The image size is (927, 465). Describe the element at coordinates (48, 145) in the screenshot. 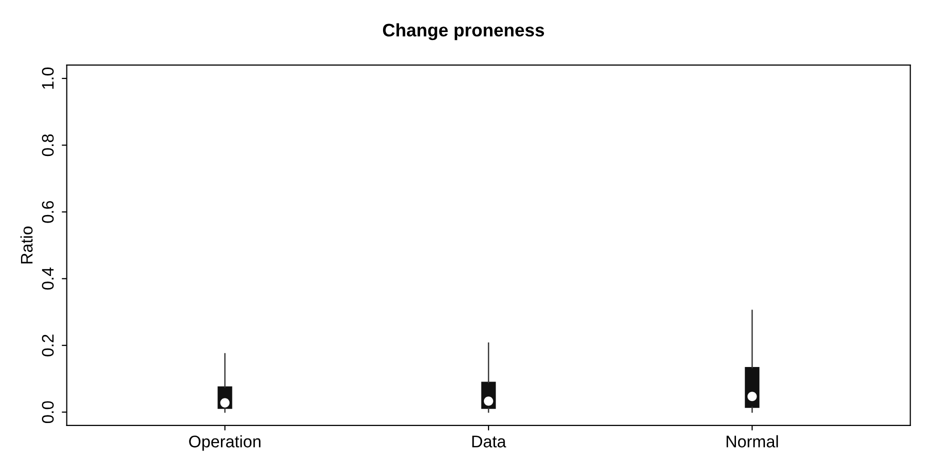

I see `y-tick-label: 0.8` at that location.